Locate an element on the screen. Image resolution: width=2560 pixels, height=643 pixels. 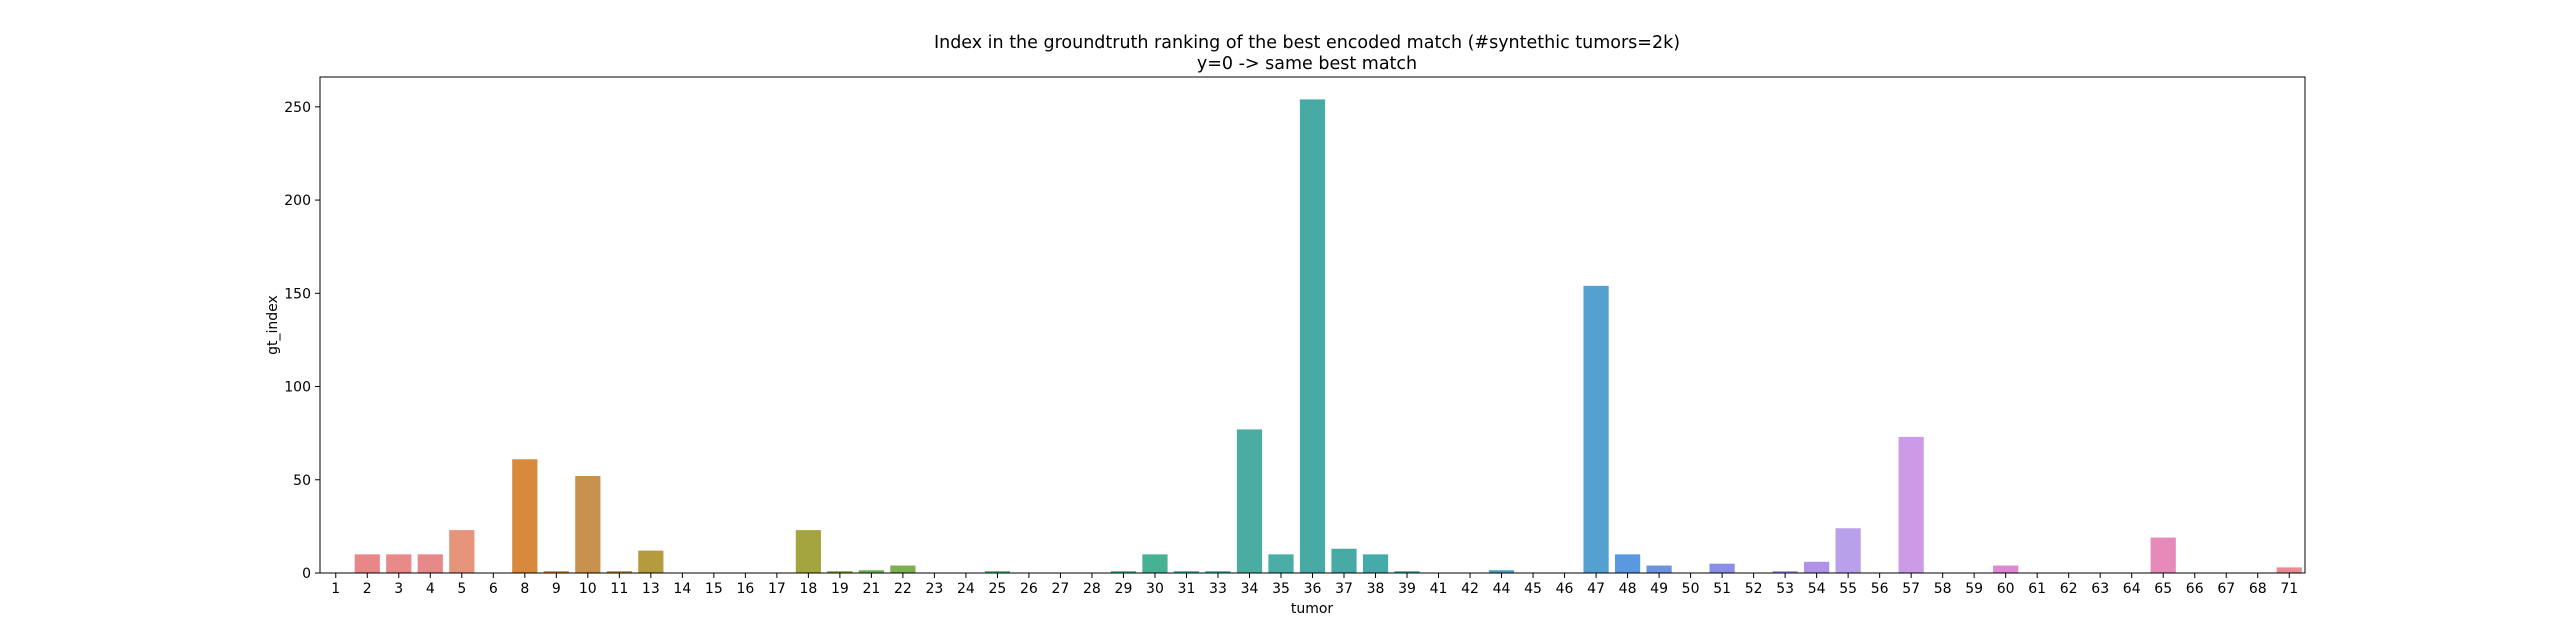
x-tick-label: 42 is located at coordinates (1470, 589).